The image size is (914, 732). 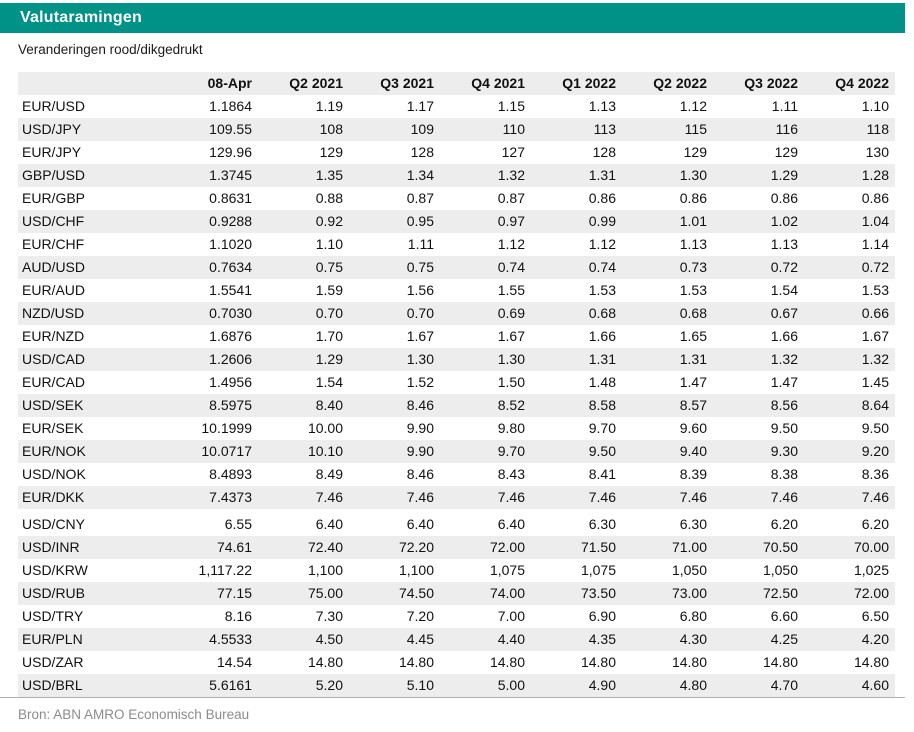 What do you see at coordinates (689, 593) in the screenshot?
I see `value-cell: 73.00` at bounding box center [689, 593].